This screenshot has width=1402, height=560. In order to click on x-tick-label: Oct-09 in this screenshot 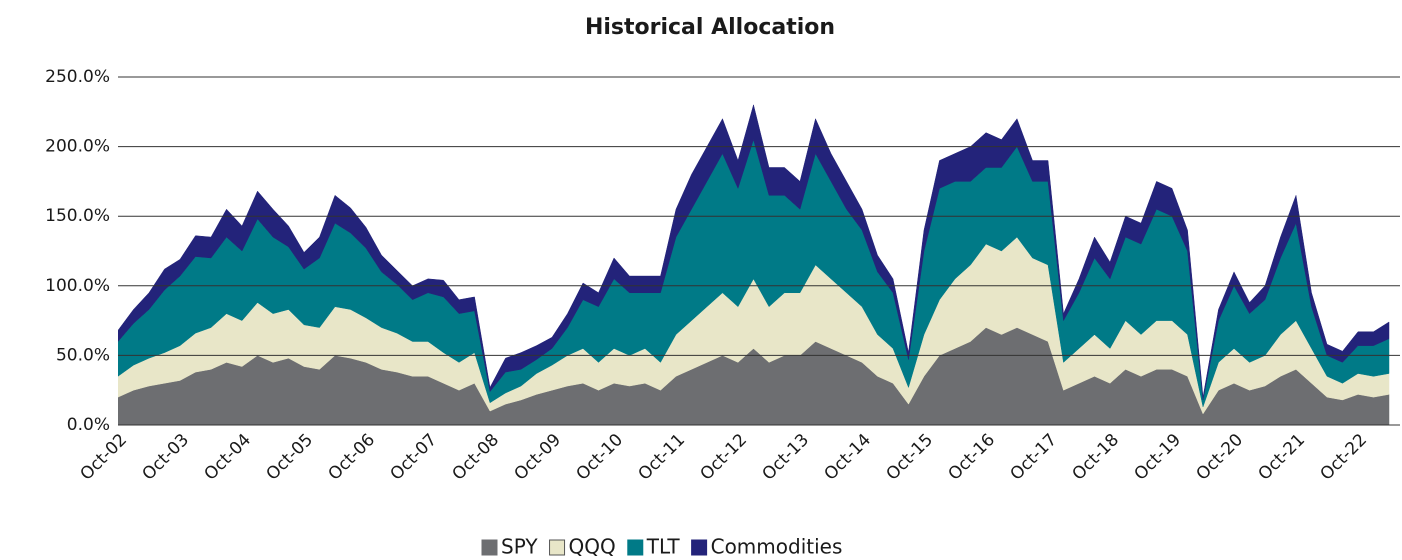, I will do `click(538, 457)`.